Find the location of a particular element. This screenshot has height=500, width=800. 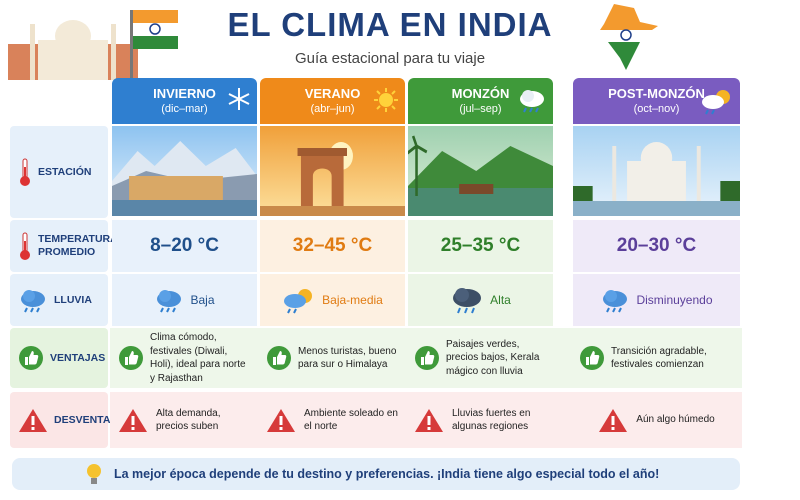

rain-level: Baja-media is located at coordinates (352, 300).